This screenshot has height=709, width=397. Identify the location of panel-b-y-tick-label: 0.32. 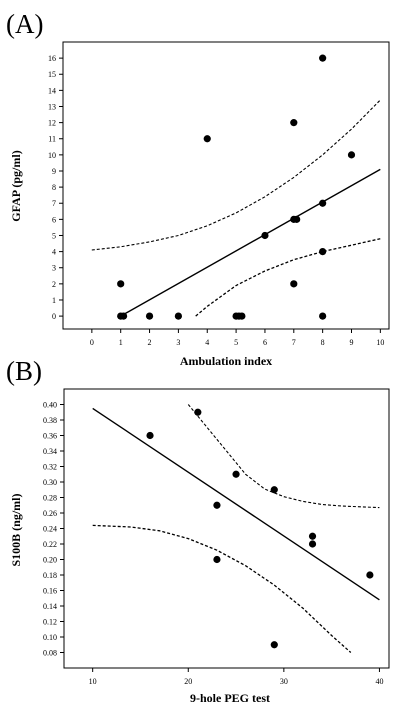
(50, 467).